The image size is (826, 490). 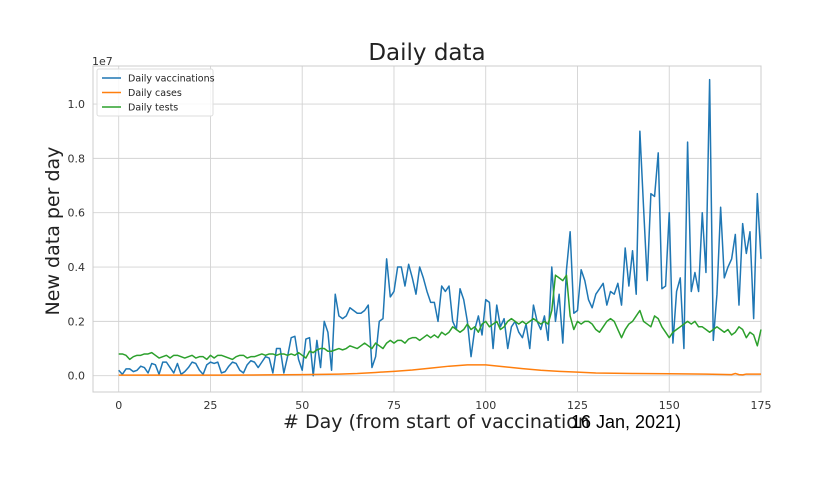 What do you see at coordinates (440, 317) in the screenshot?
I see `series-line-daily-tests` at bounding box center [440, 317].